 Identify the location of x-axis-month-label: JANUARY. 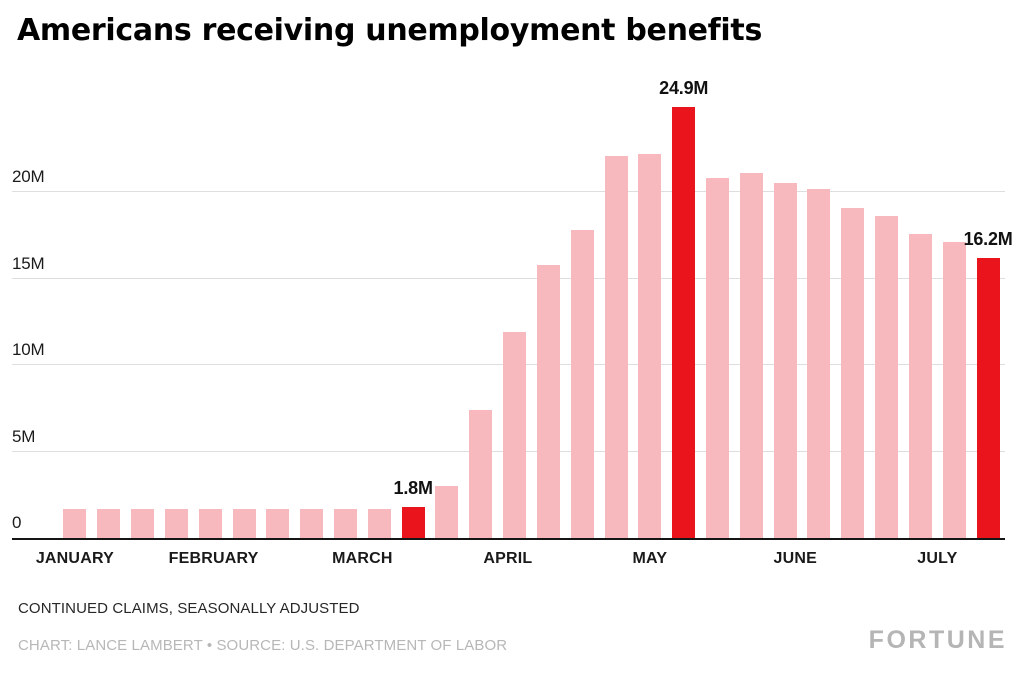
(74, 558).